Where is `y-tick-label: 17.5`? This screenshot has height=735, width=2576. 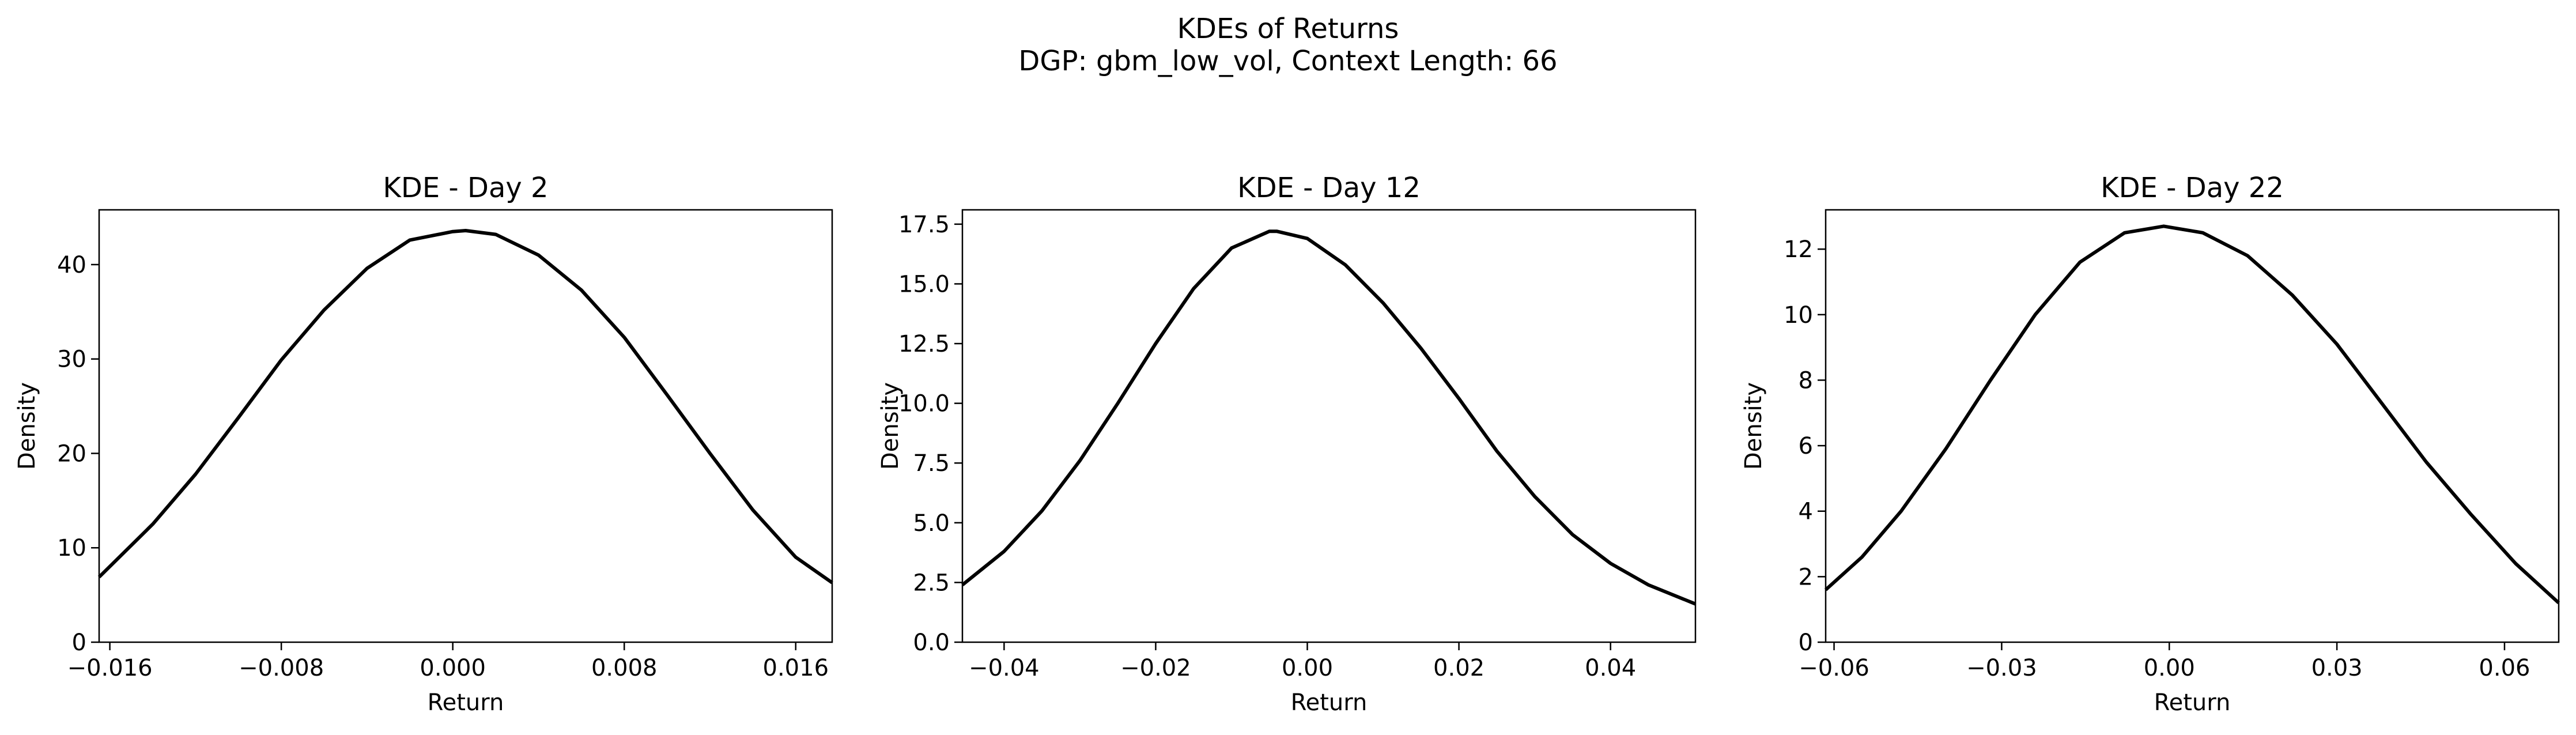
y-tick-label: 17.5 is located at coordinates (924, 225).